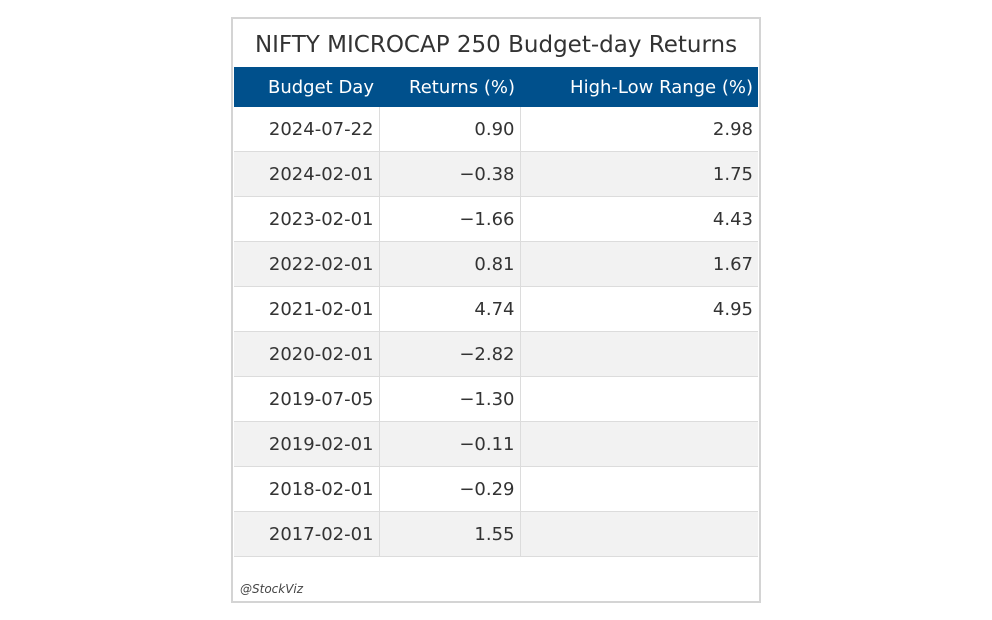 The height and width of the screenshot is (620, 992). I want to click on table-row: 2020-02-01 −2.82, so click(496, 354).